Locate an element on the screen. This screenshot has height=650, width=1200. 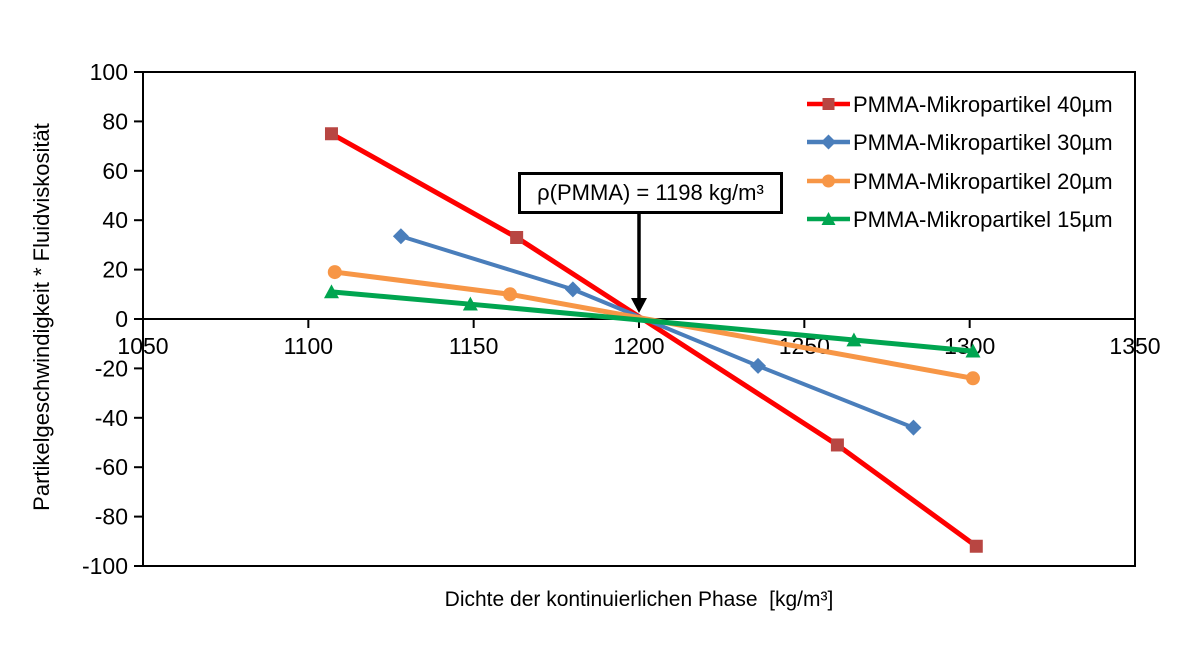
y-tick-label: 20 is located at coordinates (115, 270).